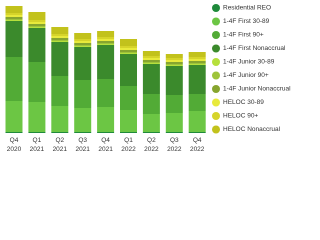 Image resolution: width=320 pixels, height=240 pixels. Describe the element at coordinates (240, 116) in the screenshot. I see `legend-label: HELOC 90+` at that location.